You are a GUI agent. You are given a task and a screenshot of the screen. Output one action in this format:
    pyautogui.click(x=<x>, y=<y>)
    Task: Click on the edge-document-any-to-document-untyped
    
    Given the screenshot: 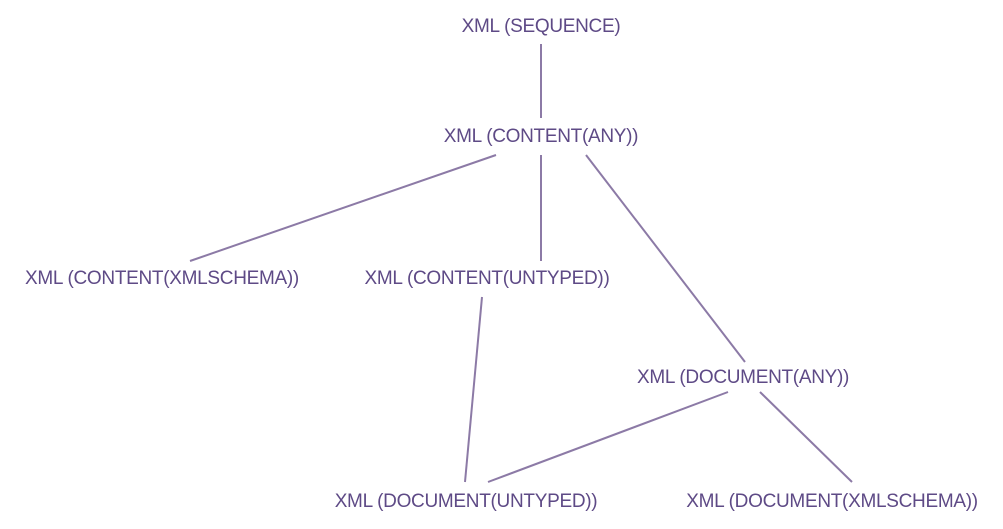 What is the action you would take?
    pyautogui.click(x=608, y=437)
    